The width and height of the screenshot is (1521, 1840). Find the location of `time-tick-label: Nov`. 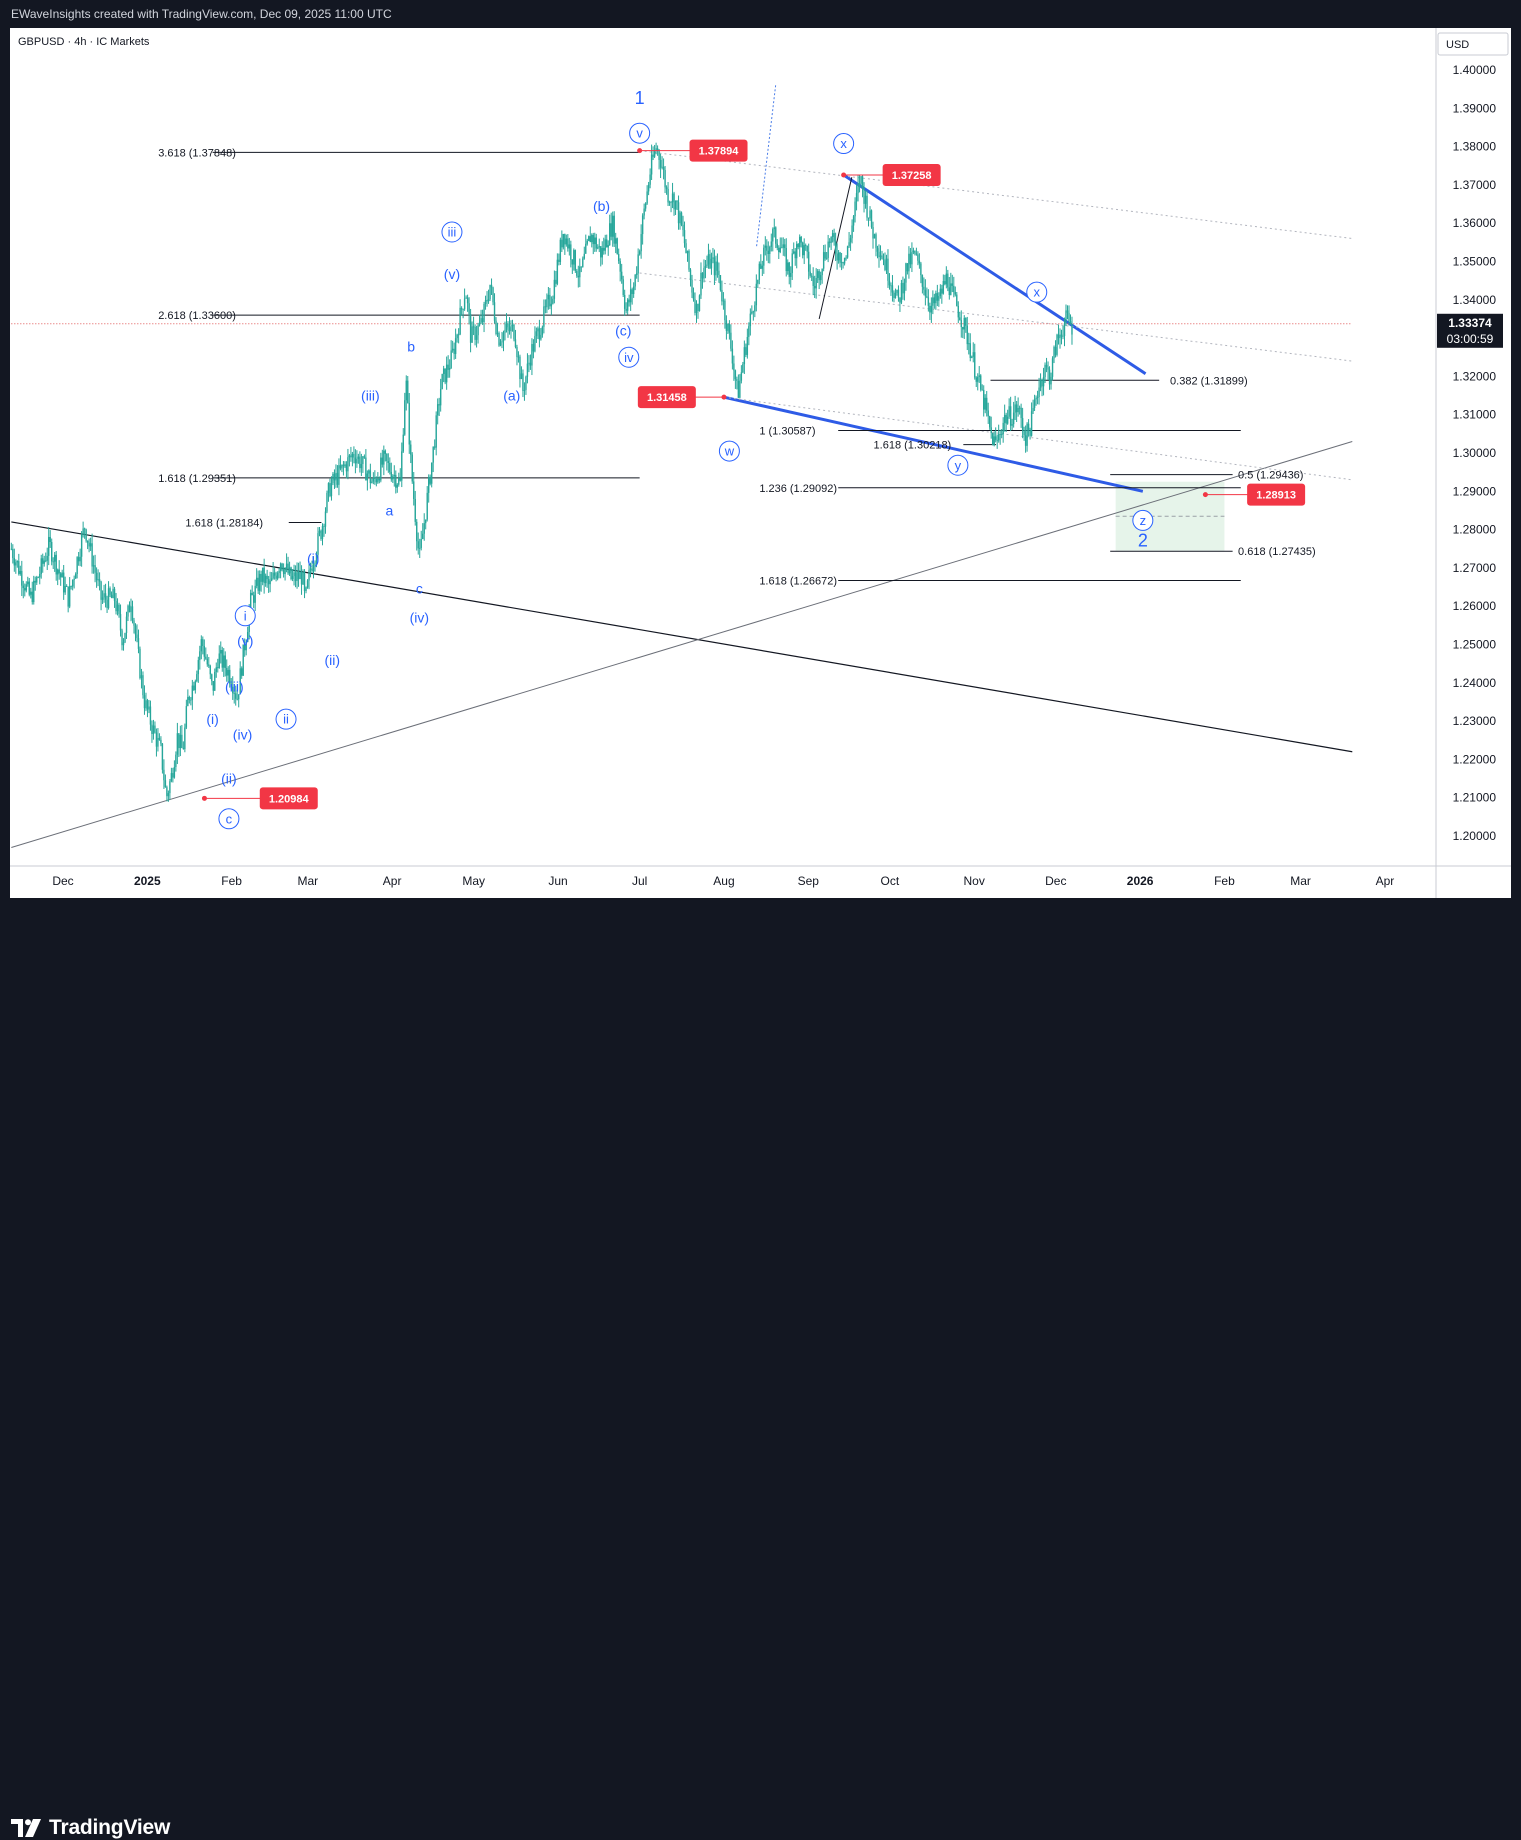

time-tick-label: Nov is located at coordinates (974, 881).